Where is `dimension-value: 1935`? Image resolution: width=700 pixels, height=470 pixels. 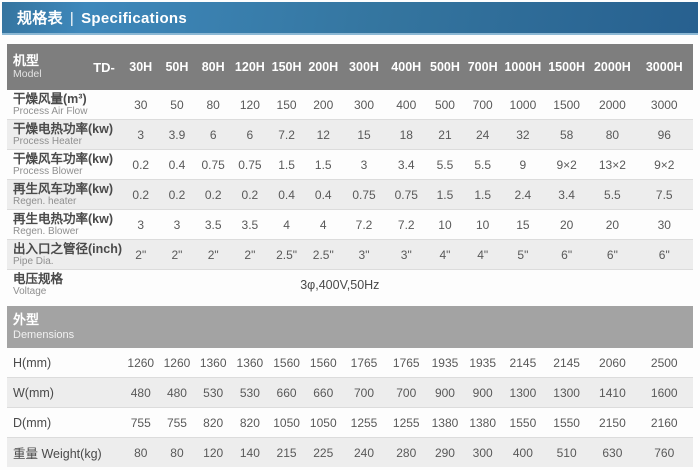 dimension-value: 1935 is located at coordinates (483, 362).